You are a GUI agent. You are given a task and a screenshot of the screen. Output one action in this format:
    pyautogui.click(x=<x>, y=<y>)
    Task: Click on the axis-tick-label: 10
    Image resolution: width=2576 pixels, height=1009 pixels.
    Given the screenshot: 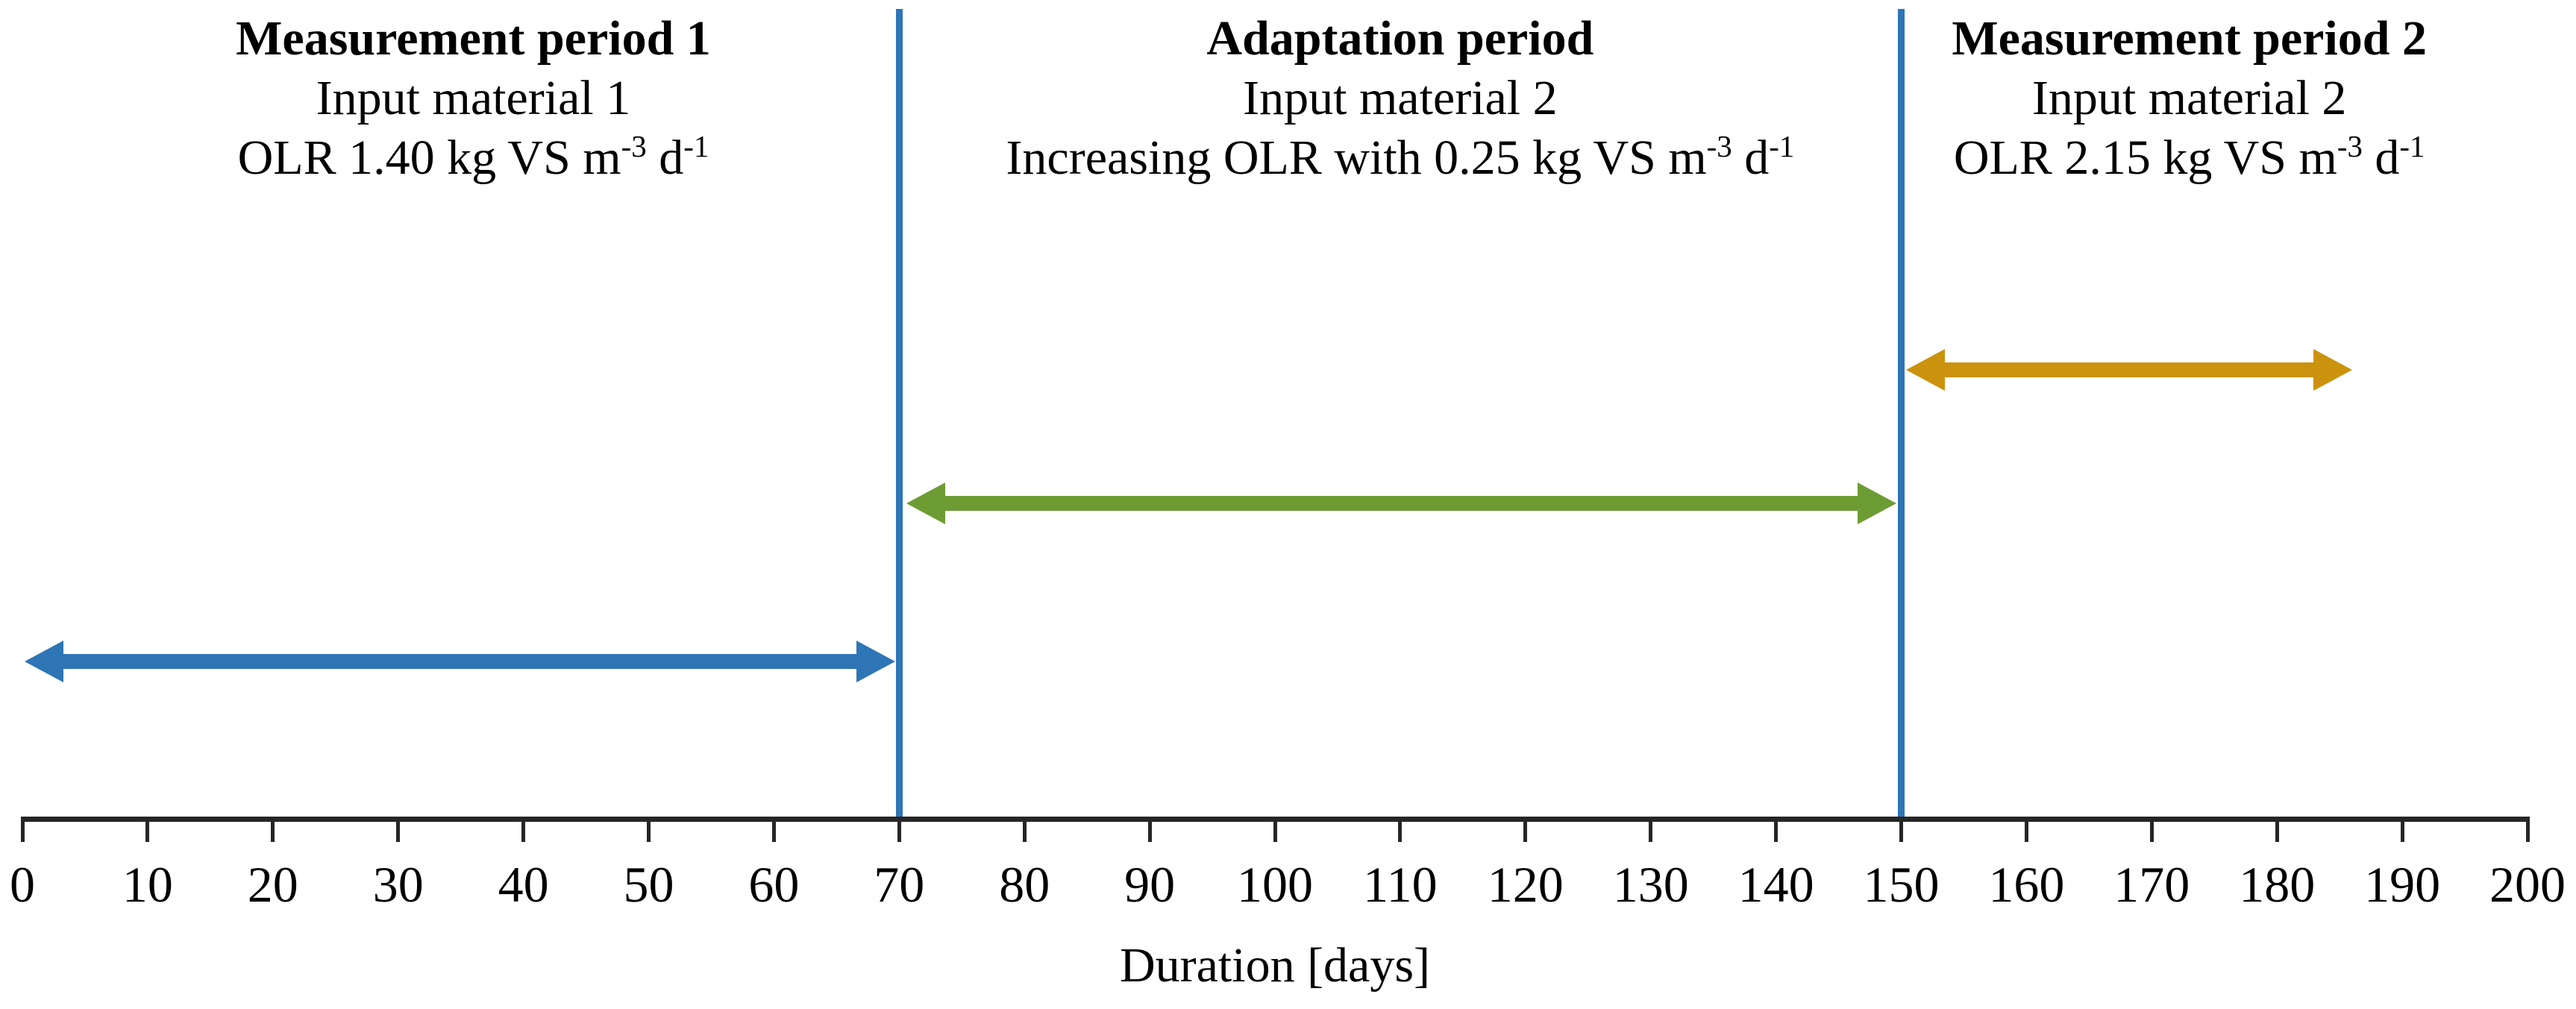 What is the action you would take?
    pyautogui.click(x=147, y=884)
    